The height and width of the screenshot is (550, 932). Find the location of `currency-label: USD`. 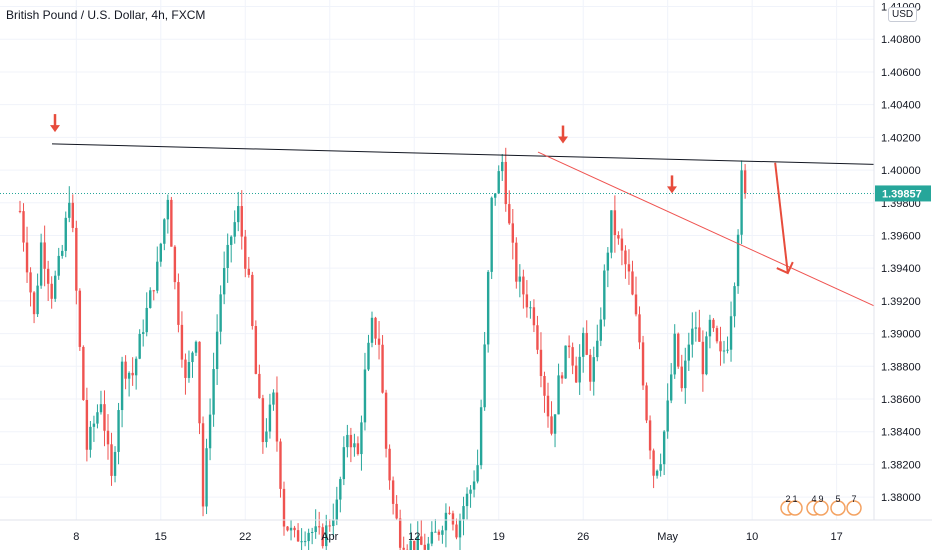

currency-label: USD is located at coordinates (903, 14).